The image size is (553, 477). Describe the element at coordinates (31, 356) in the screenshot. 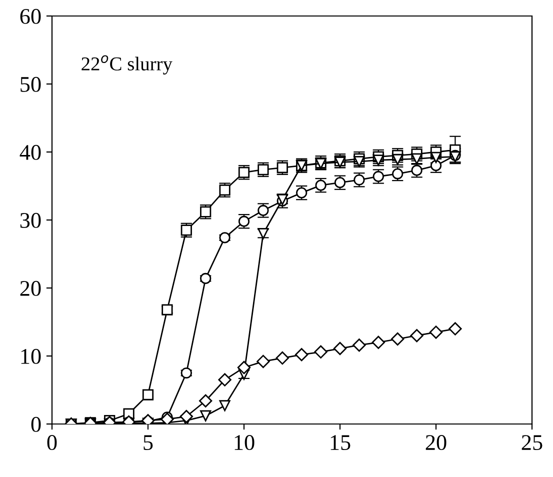

I see `y-tick-label: 10` at that location.